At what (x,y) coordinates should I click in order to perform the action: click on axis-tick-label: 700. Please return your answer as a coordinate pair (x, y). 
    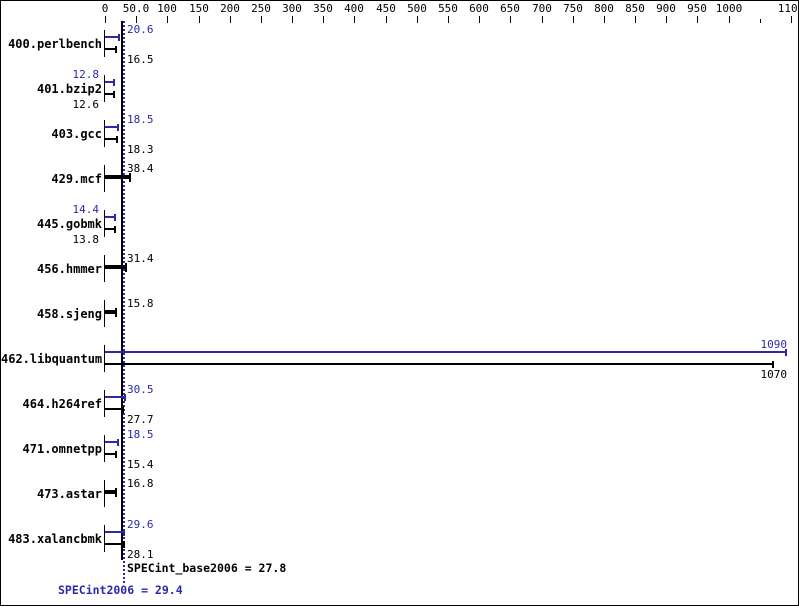
    Looking at the image, I should click on (542, 8).